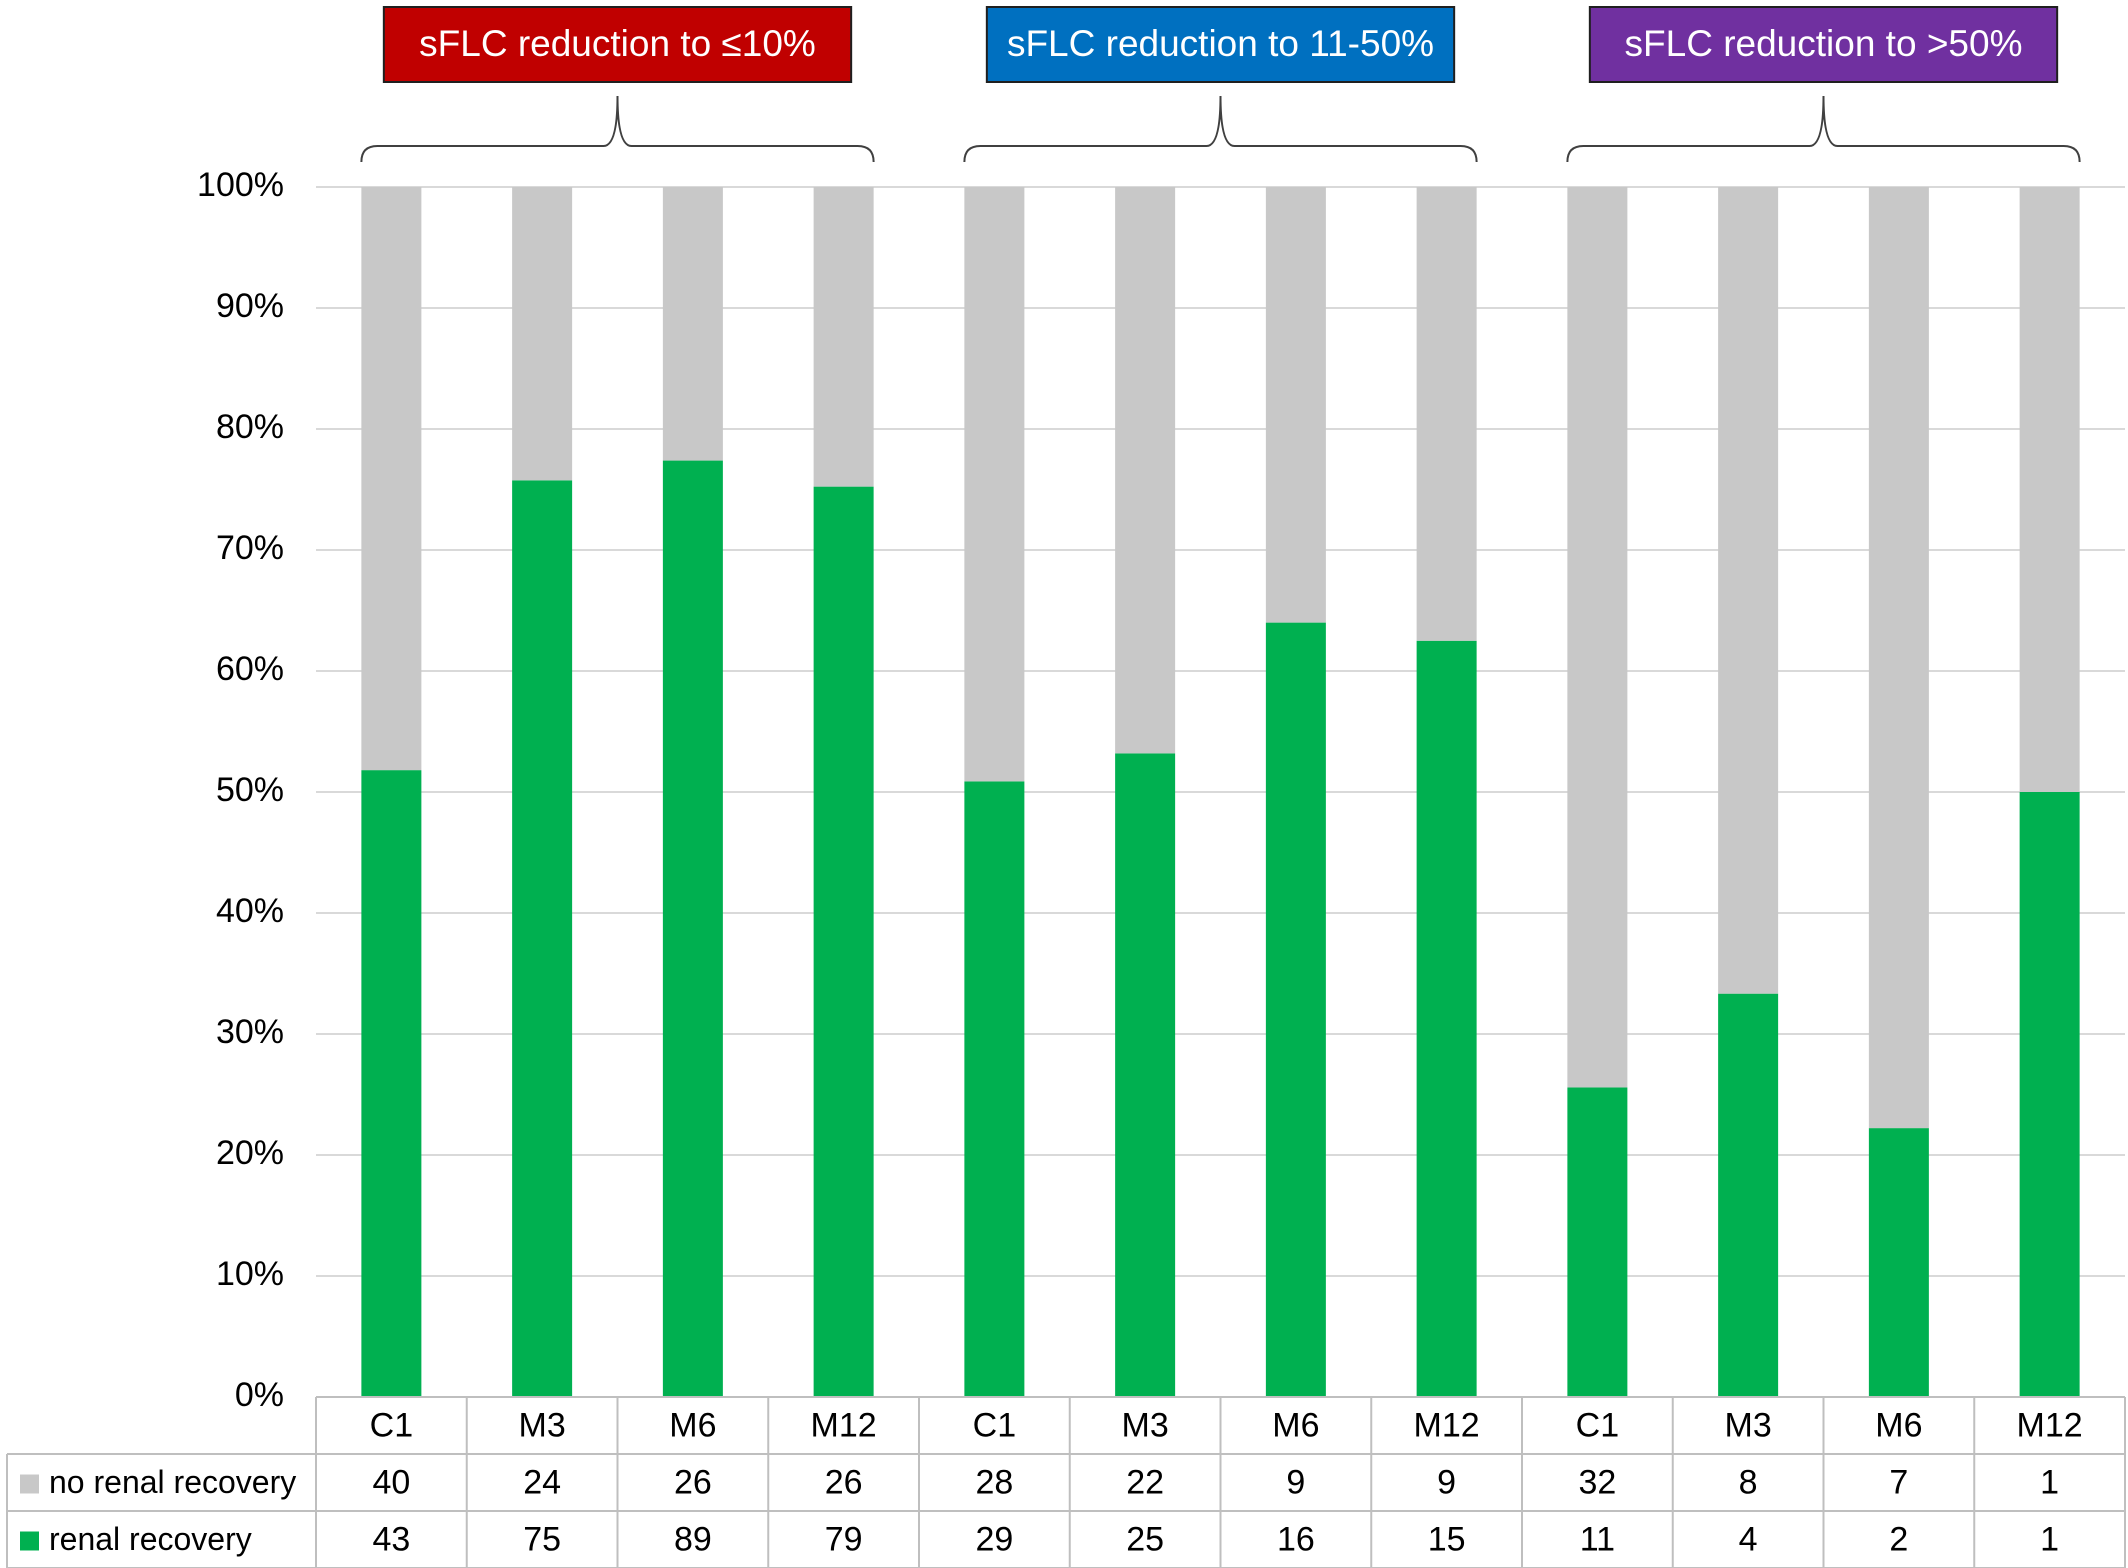  I want to click on legend-label: no renal recovery, so click(172, 1482).